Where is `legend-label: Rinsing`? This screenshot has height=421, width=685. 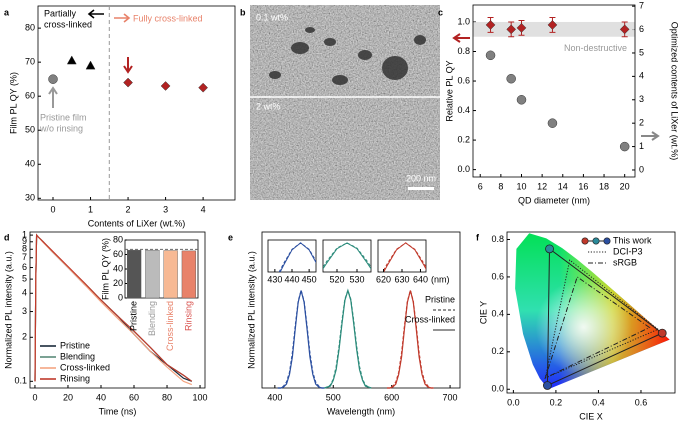 legend-label: Rinsing is located at coordinates (75, 378).